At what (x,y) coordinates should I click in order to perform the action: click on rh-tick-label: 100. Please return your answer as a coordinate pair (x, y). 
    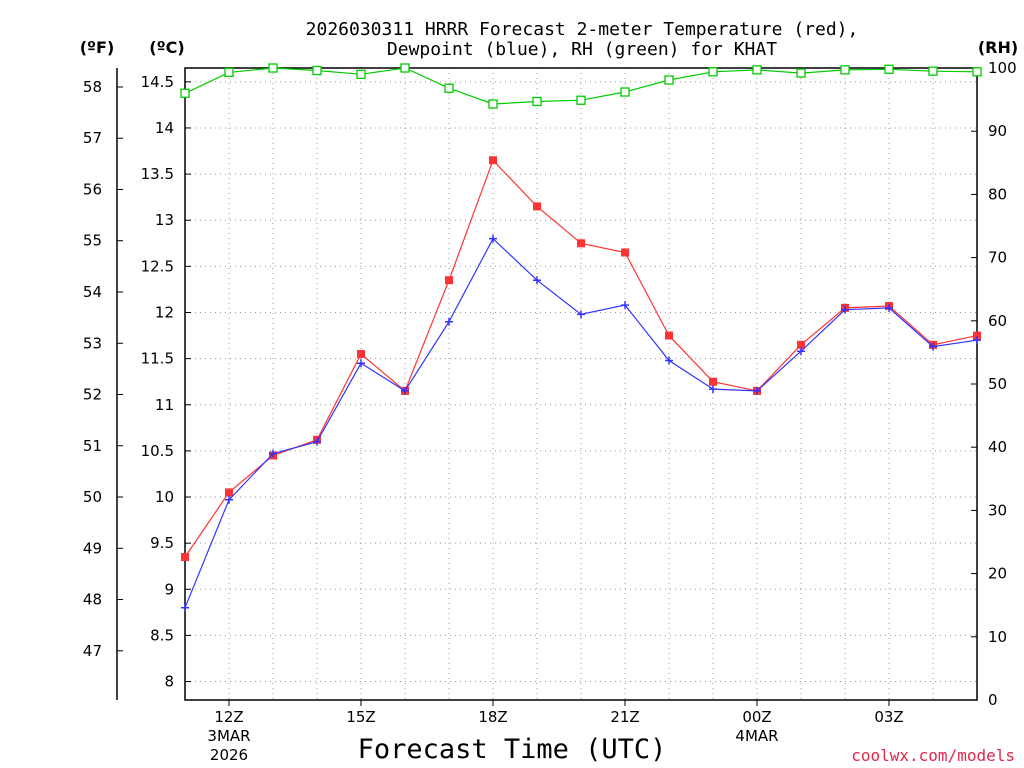
    Looking at the image, I should click on (1002, 68).